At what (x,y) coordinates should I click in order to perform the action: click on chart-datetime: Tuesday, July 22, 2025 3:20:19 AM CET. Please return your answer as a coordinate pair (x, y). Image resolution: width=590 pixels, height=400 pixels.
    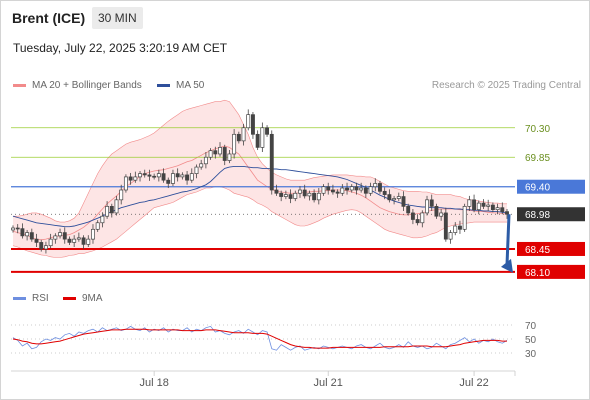
    Looking at the image, I should click on (120, 48).